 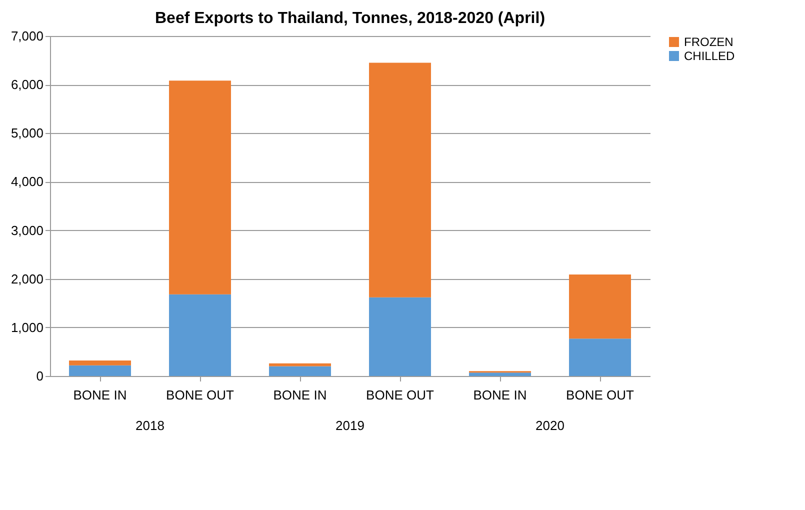 I want to click on text: 2018, so click(x=150, y=425).